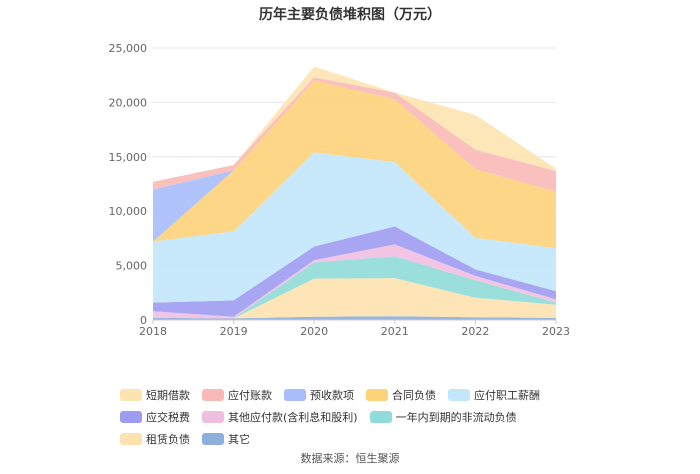  Describe the element at coordinates (475, 331) in the screenshot. I see `x-tick-label: 2022` at that location.